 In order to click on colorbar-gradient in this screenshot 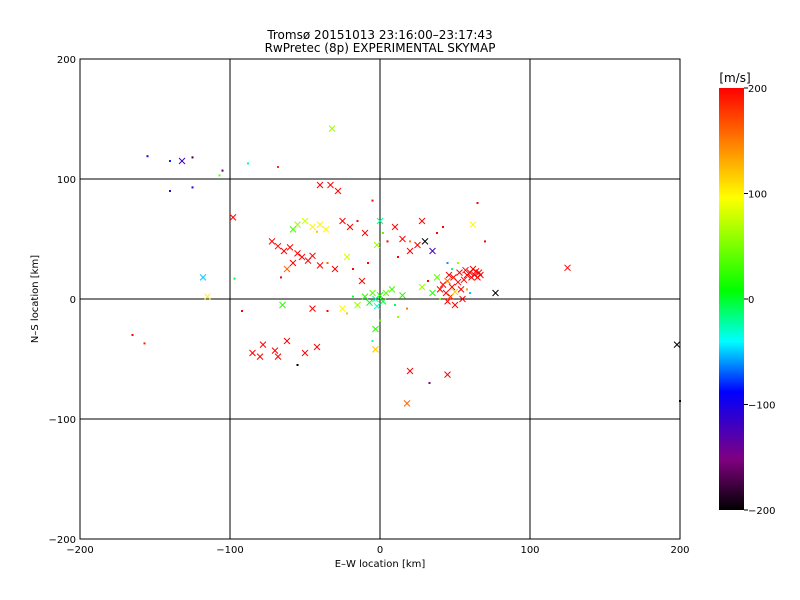, I will do `click(731, 299)`.